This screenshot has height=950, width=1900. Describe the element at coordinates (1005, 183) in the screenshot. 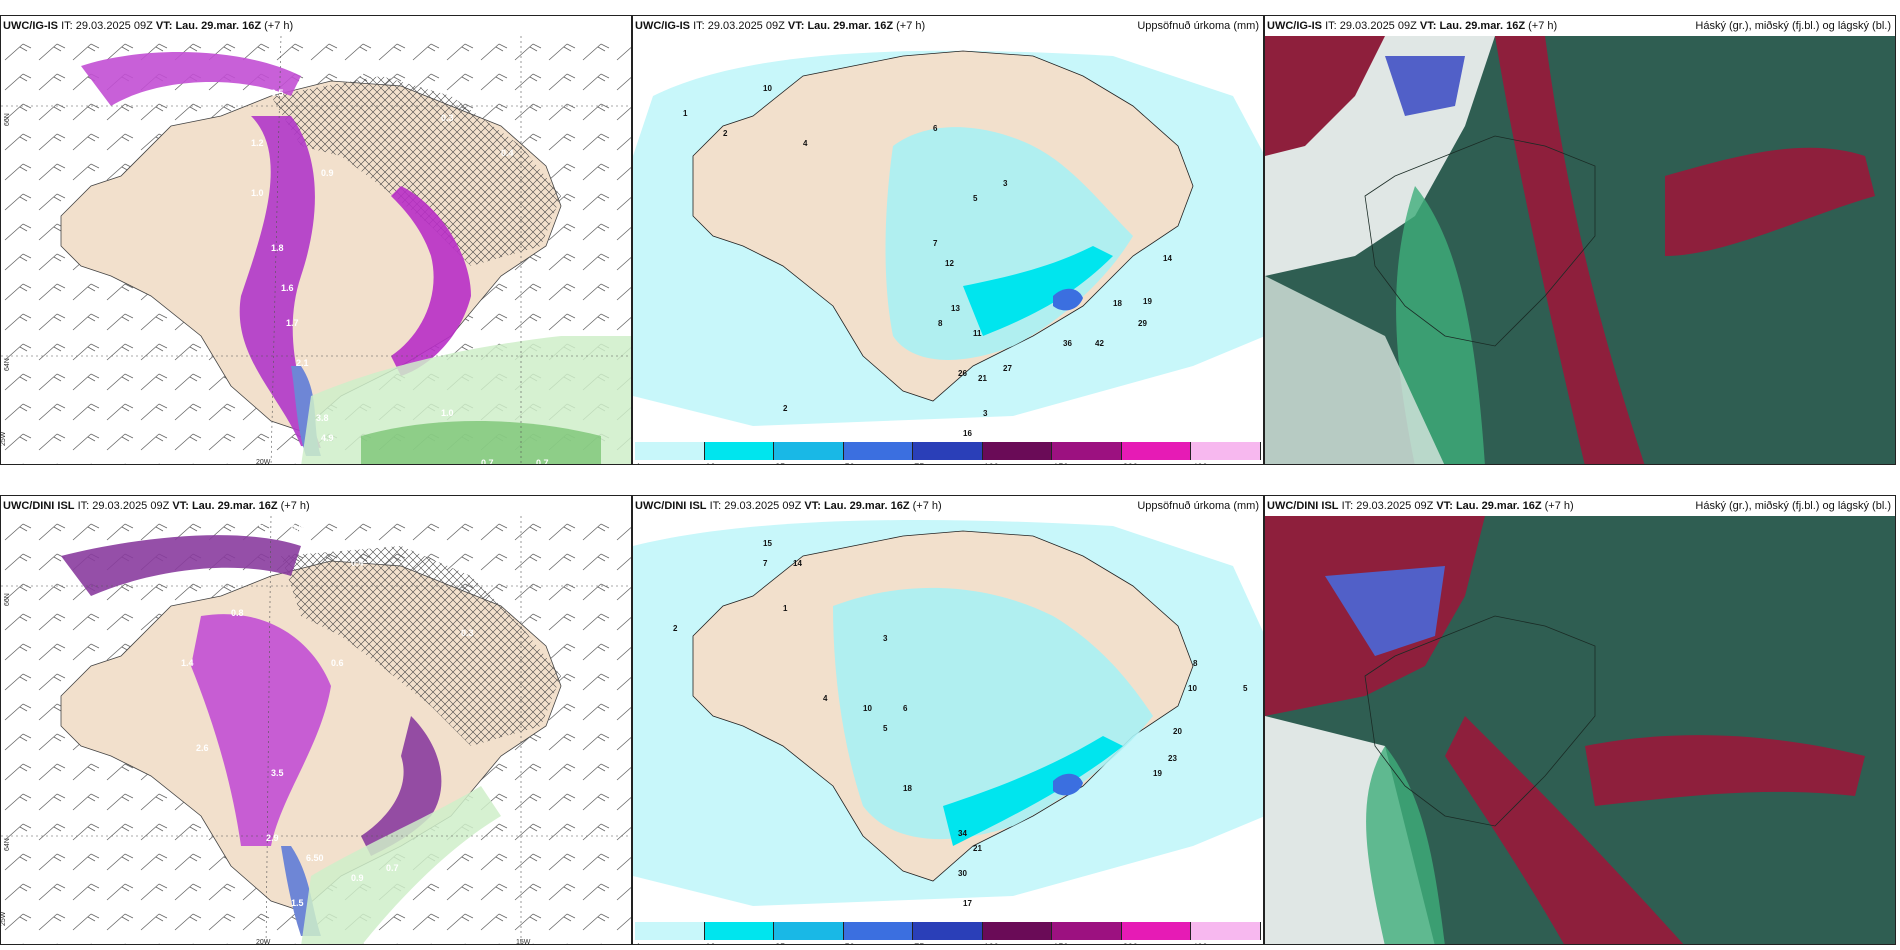

I see `value-label: 3` at that location.